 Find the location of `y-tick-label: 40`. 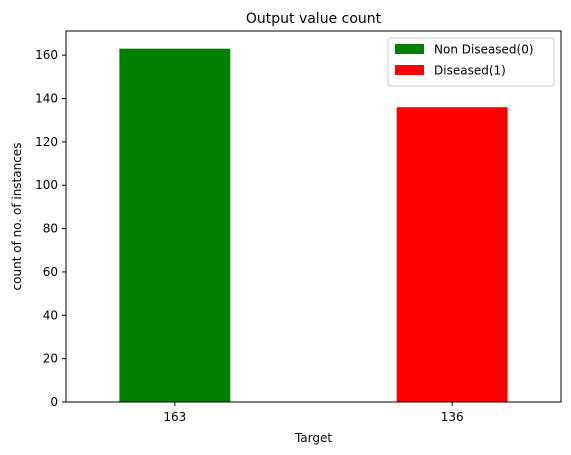

y-tick-label: 40 is located at coordinates (50, 315).